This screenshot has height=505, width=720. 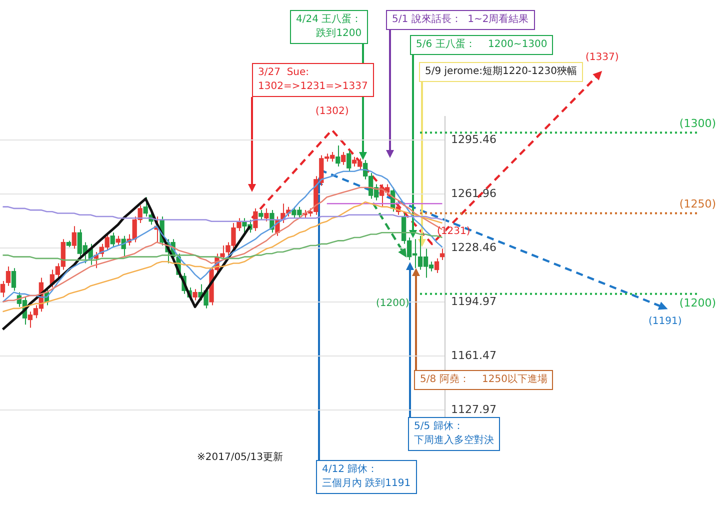 I want to click on callout-box: 5/5 歸休：下周進入多空對決, so click(x=454, y=434).